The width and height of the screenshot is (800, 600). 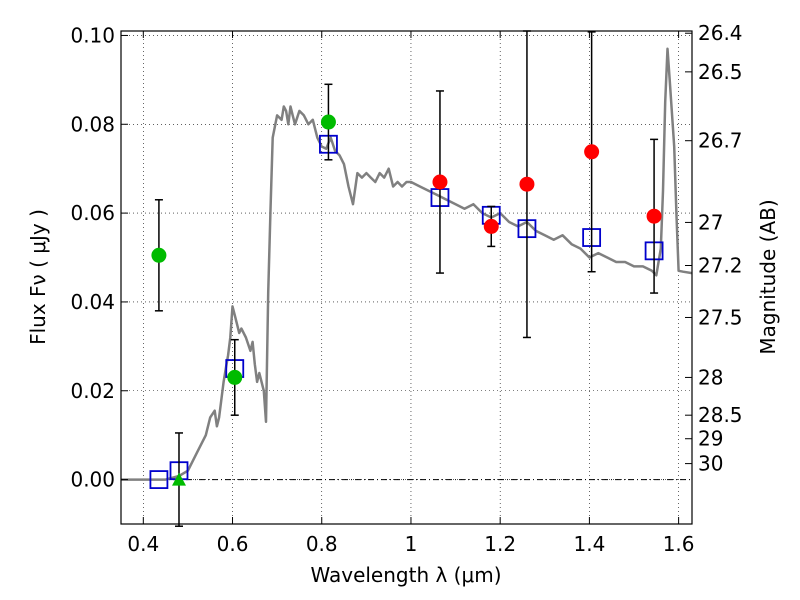 What do you see at coordinates (710, 222) in the screenshot?
I see `right-tick-label: 27` at bounding box center [710, 222].